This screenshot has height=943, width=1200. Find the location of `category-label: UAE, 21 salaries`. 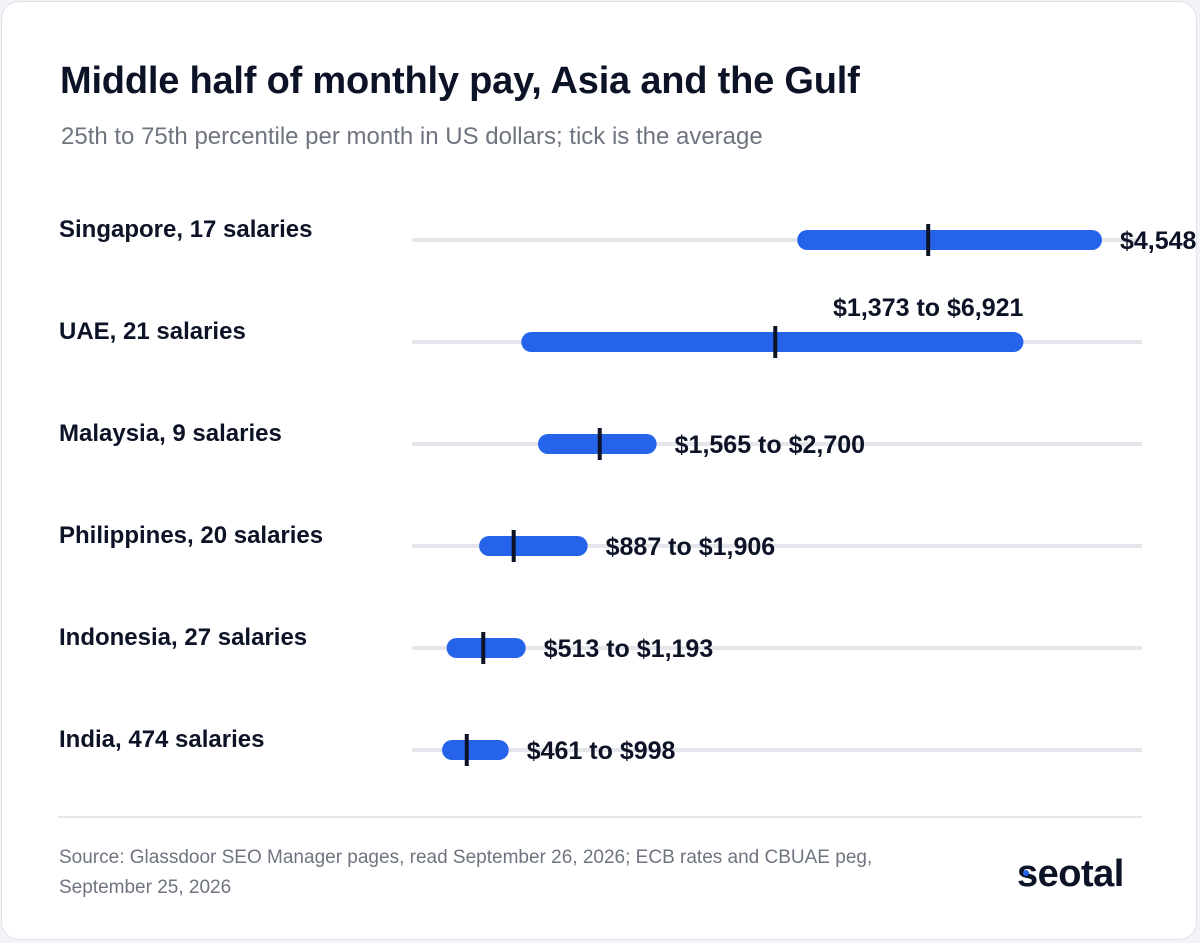

category-label: UAE, 21 salaries is located at coordinates (152, 331).